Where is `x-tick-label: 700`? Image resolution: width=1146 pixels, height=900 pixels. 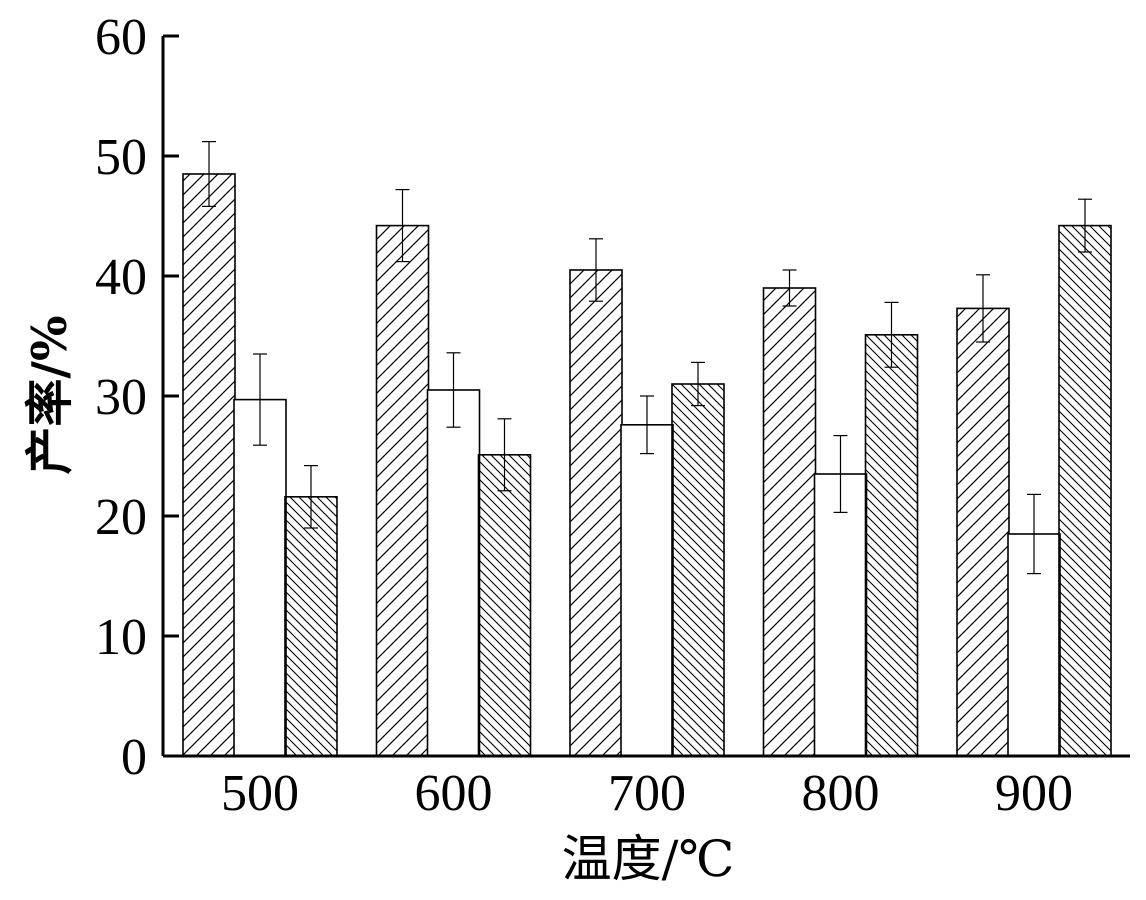
x-tick-label: 700 is located at coordinates (647, 793).